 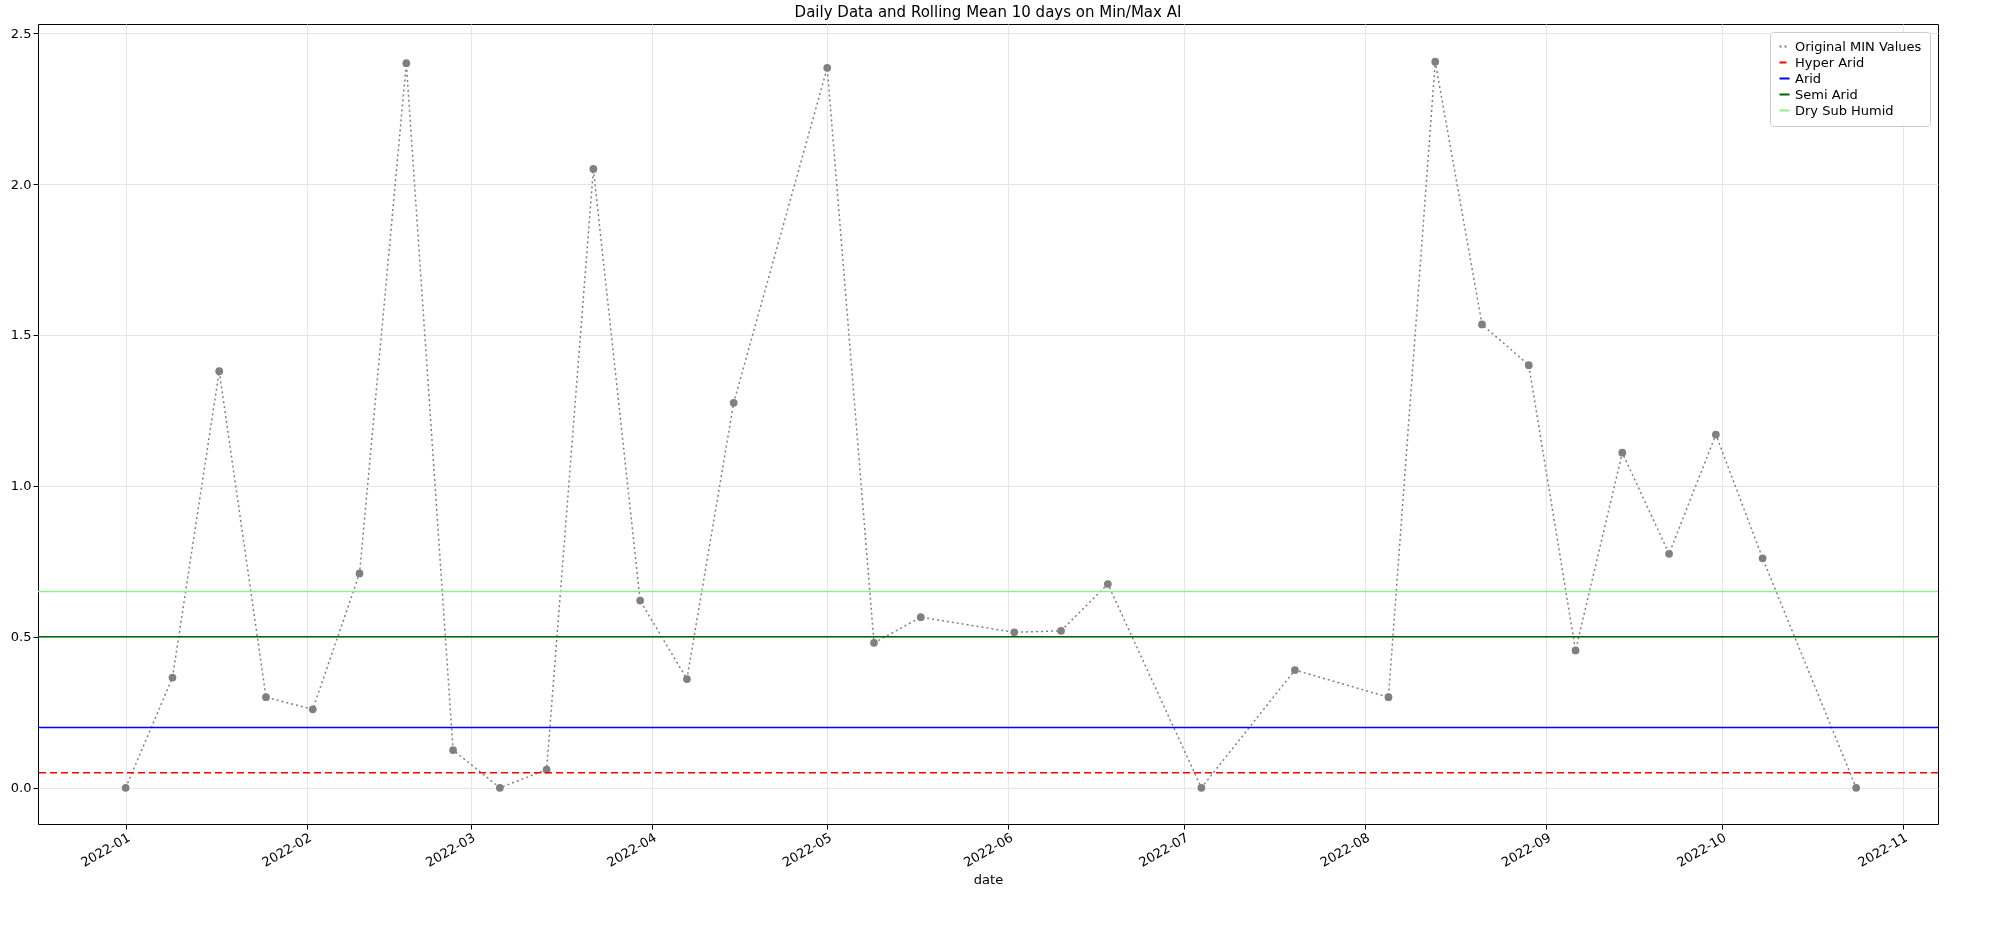 What do you see at coordinates (21, 788) in the screenshot?
I see `y-tick-label: 0.0` at bounding box center [21, 788].